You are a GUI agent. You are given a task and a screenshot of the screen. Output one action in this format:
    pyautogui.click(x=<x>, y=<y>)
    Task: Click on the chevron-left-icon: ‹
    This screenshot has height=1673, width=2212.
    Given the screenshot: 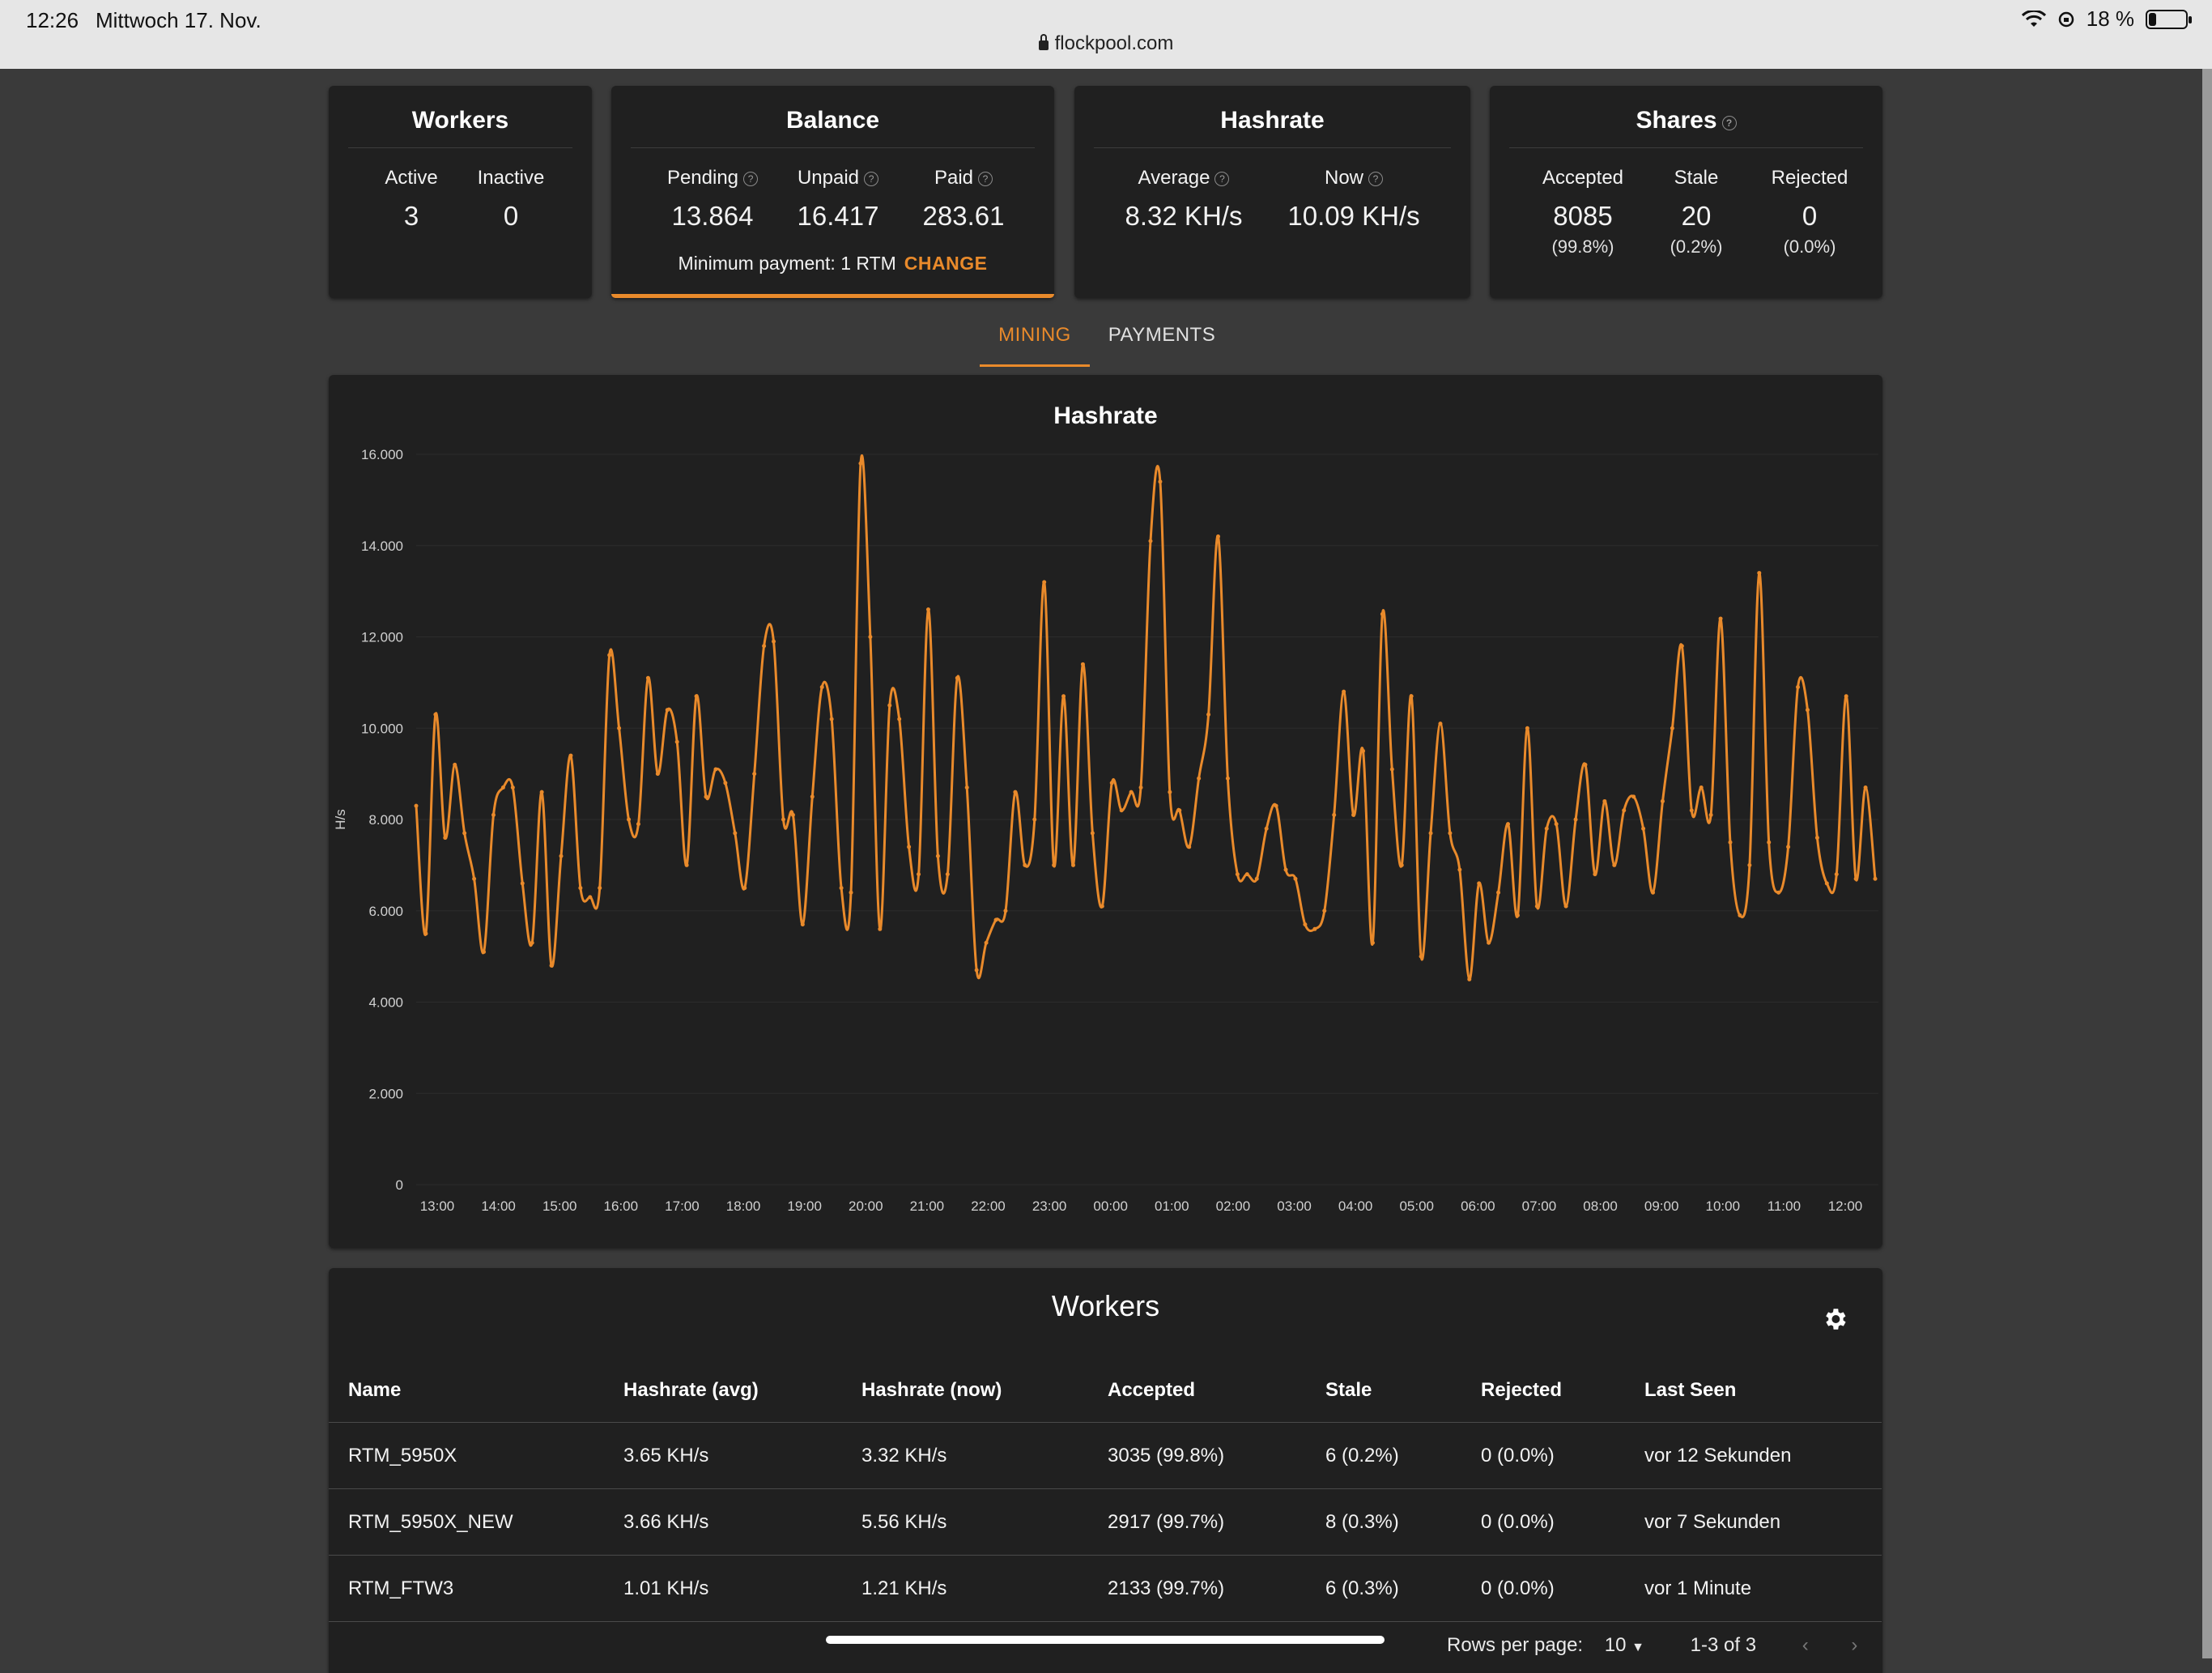 What is the action you would take?
    pyautogui.click(x=1806, y=1645)
    